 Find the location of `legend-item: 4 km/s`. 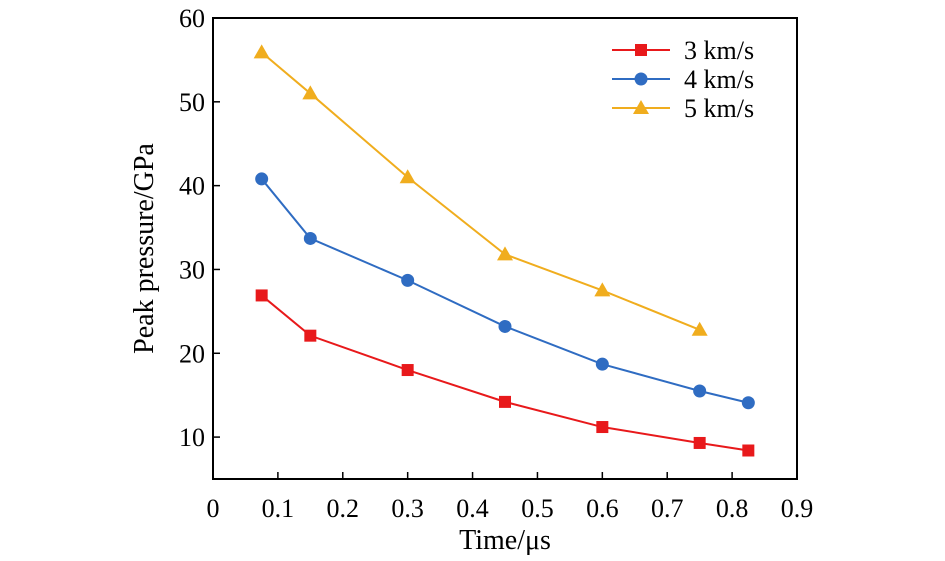

legend-item: 4 km/s is located at coordinates (683, 79).